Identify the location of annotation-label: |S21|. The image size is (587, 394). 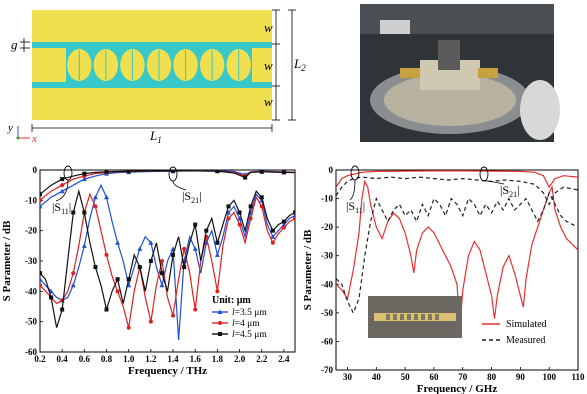
(191, 197).